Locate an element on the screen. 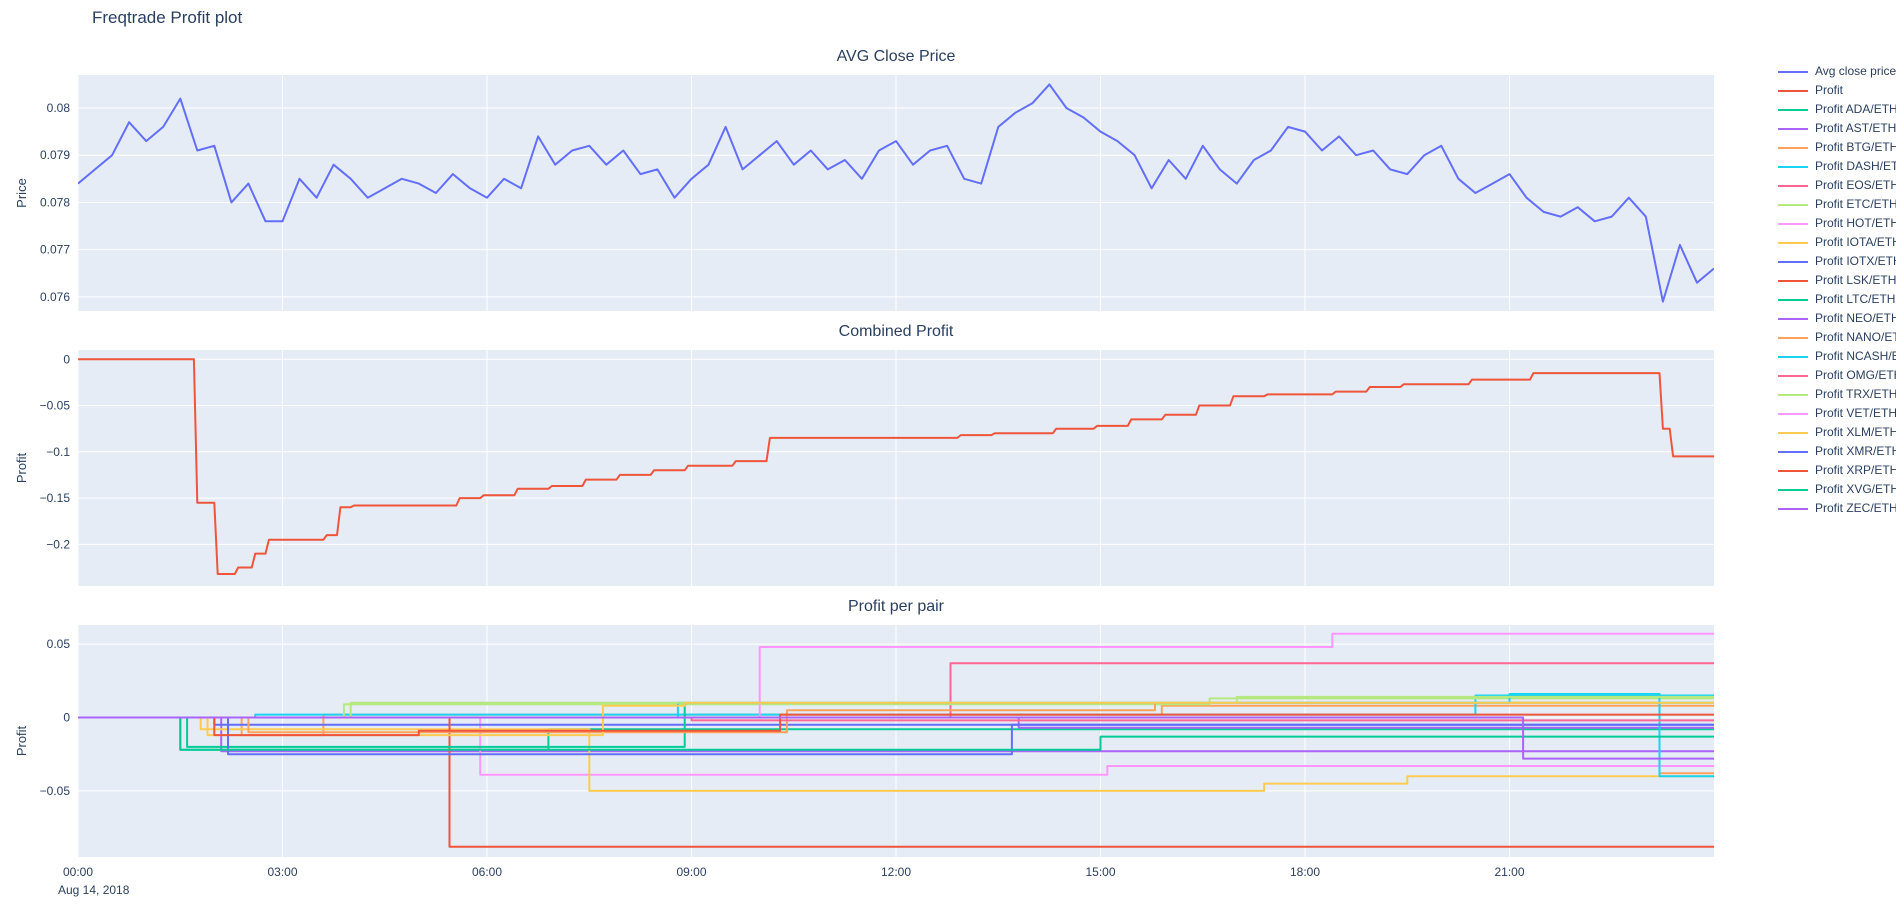  series-profit-ncash-eth is located at coordinates (896, 735).